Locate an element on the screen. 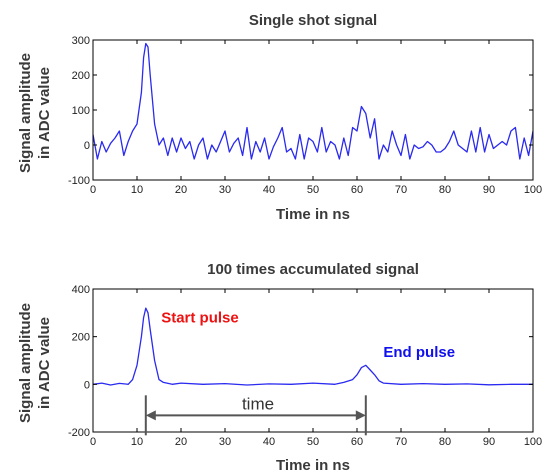 This screenshot has width=547, height=475. time-arrow-head-left is located at coordinates (151, 415).